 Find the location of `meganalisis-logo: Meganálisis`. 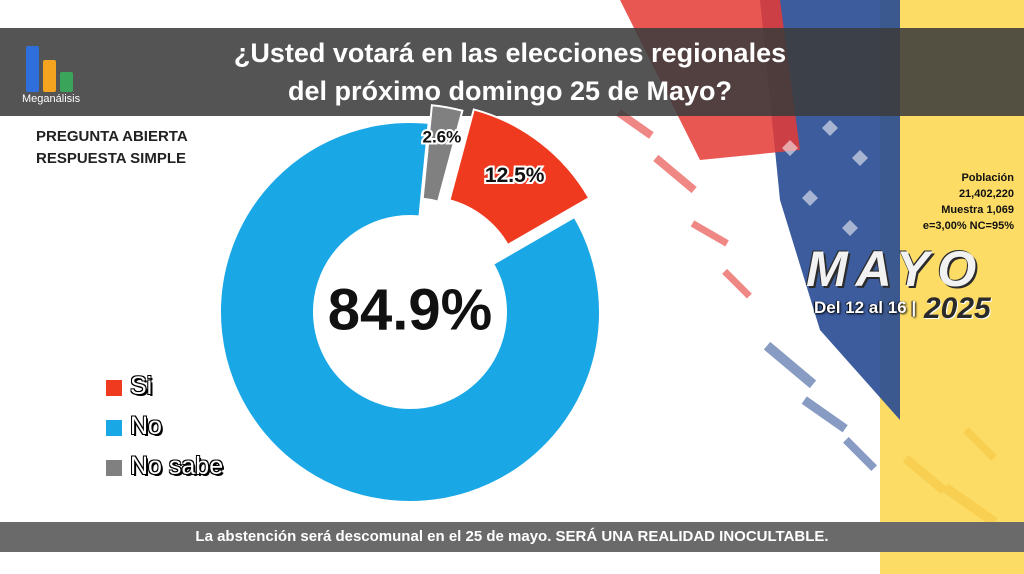

meganalisis-logo: Meganálisis is located at coordinates (57, 74).